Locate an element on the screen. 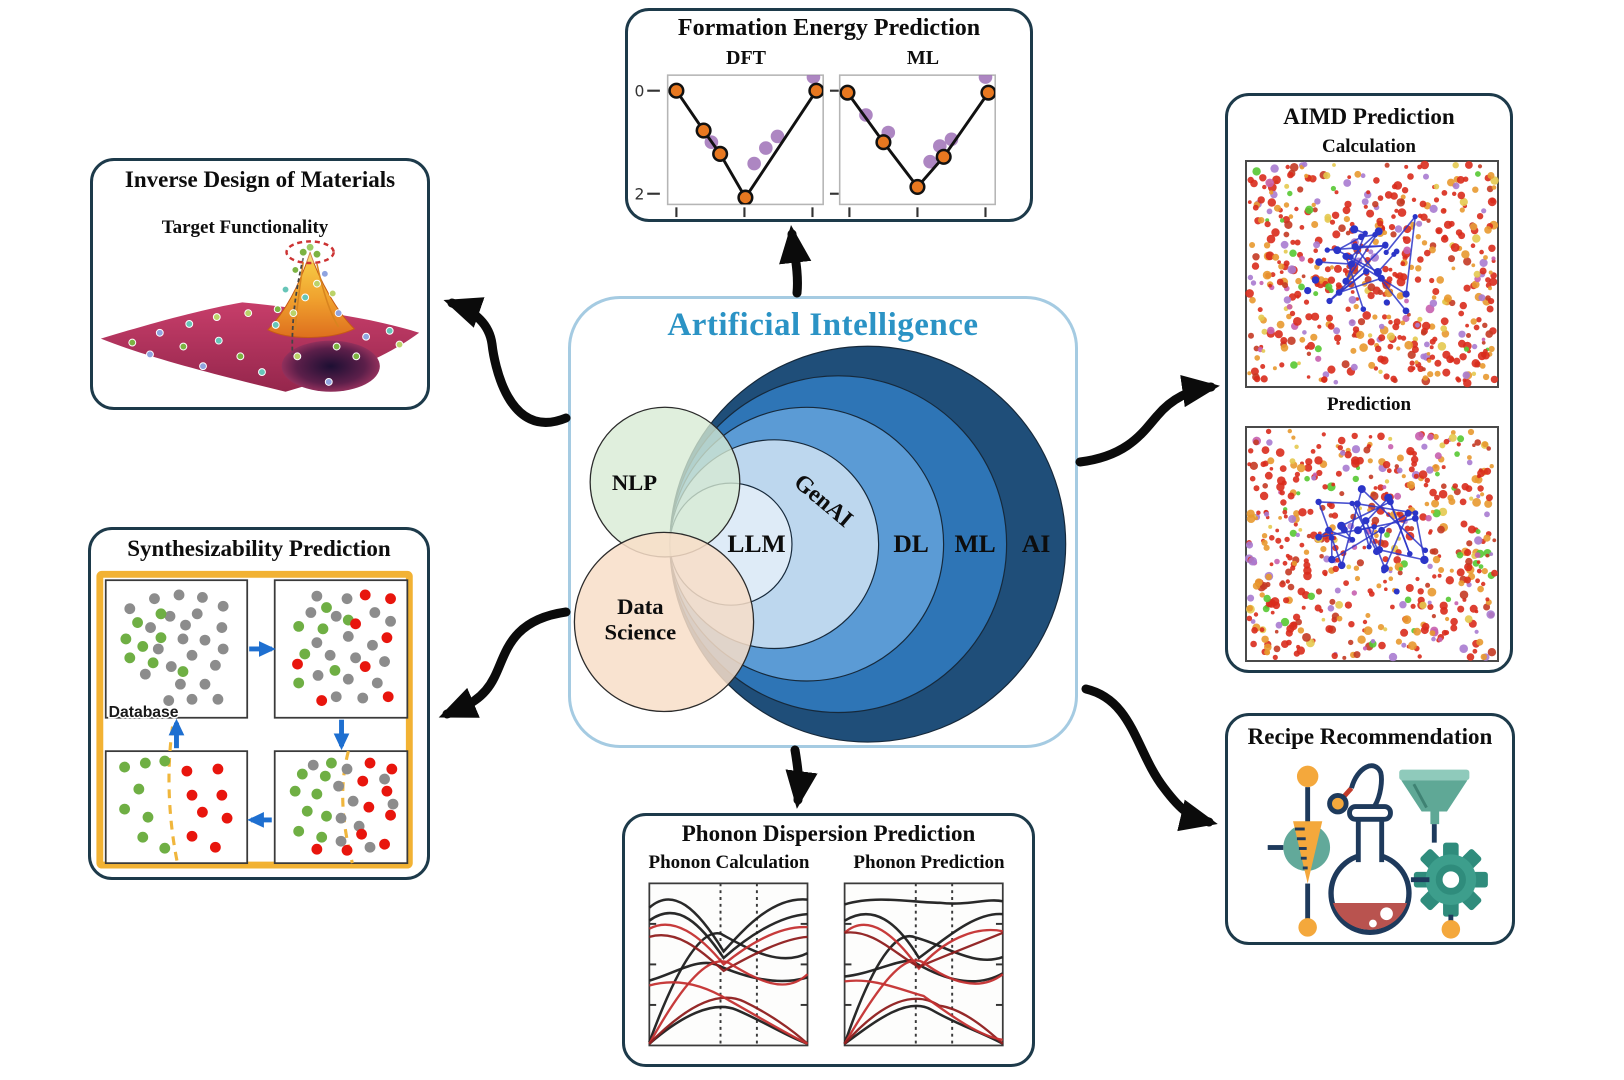 The height and width of the screenshot is (1080, 1624). arrow-center-to-recipe is located at coordinates (1149, 758).